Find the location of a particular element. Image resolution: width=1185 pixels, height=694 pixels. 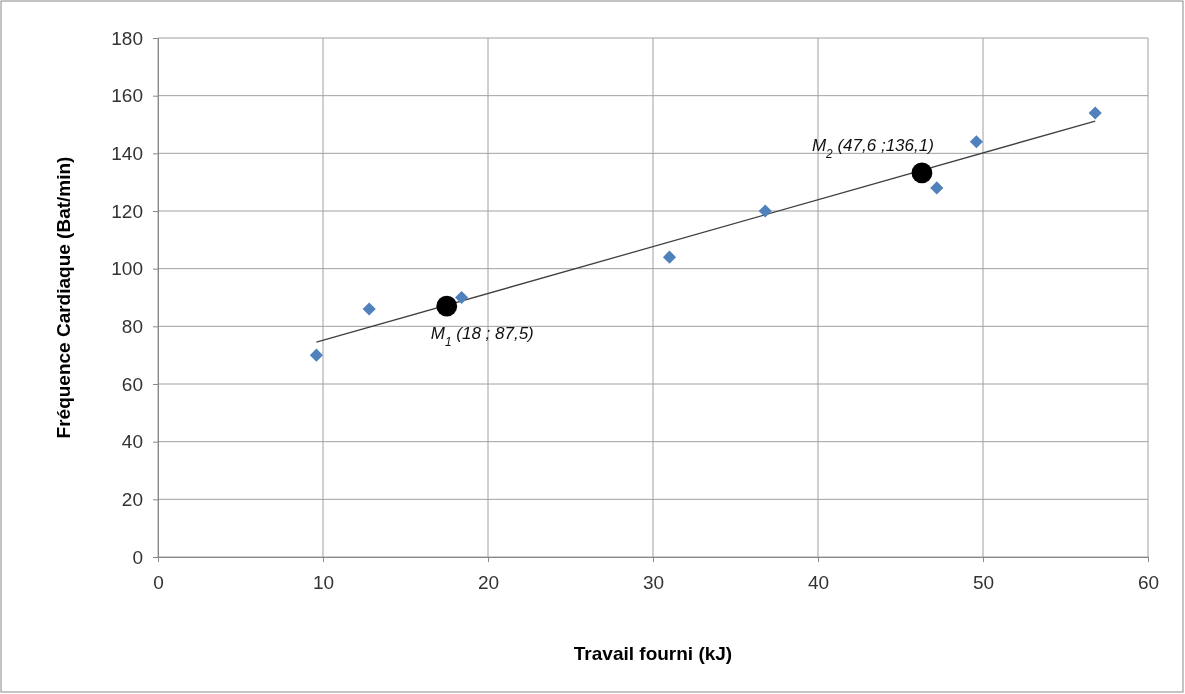

y-axis-title: Fréquence Cardiaque (Bat/min) is located at coordinates (63, 297).